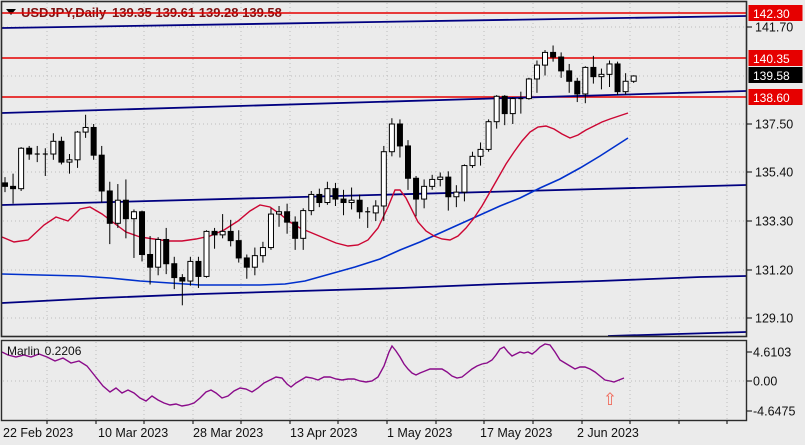 Image resolution: width=805 pixels, height=445 pixels. Describe the element at coordinates (374, 289) in the screenshot. I see `ma-line-slow` at that location.